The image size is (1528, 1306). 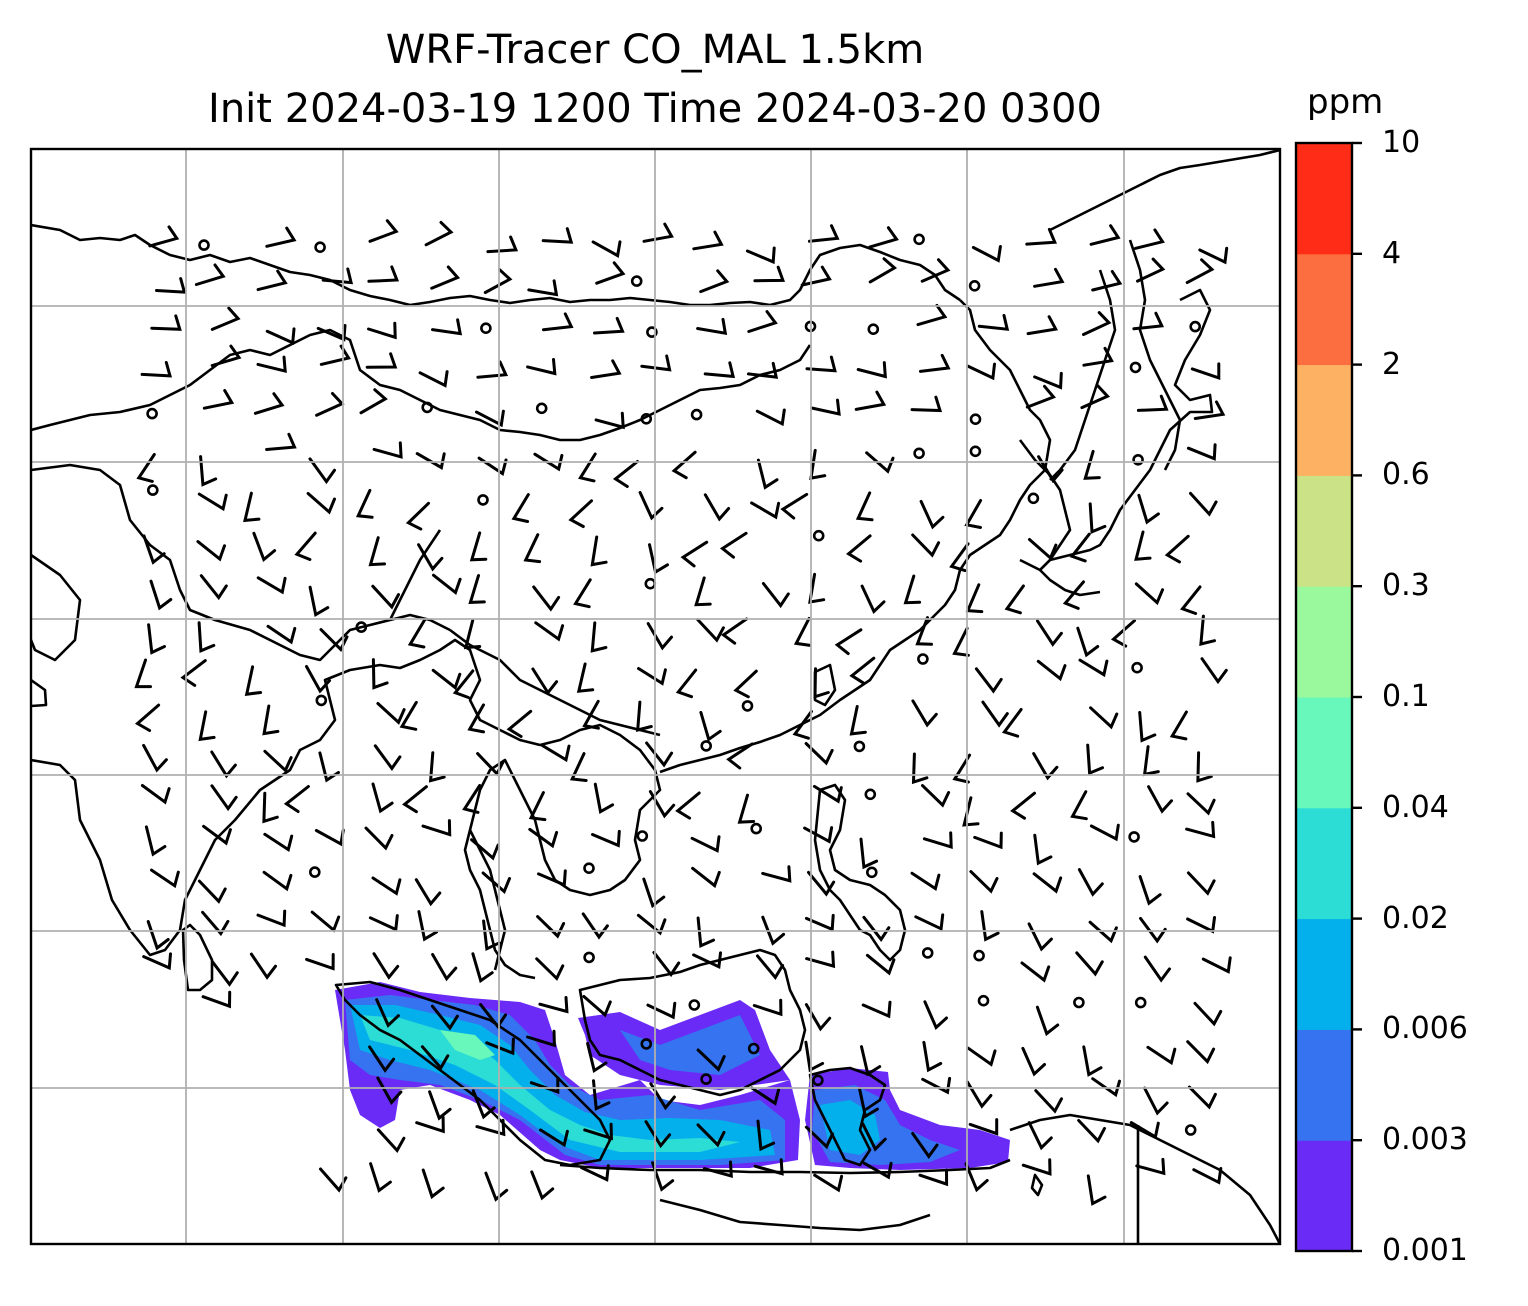 What do you see at coordinates (1345, 102) in the screenshot?
I see `colorbar-unit-label: ppm` at bounding box center [1345, 102].